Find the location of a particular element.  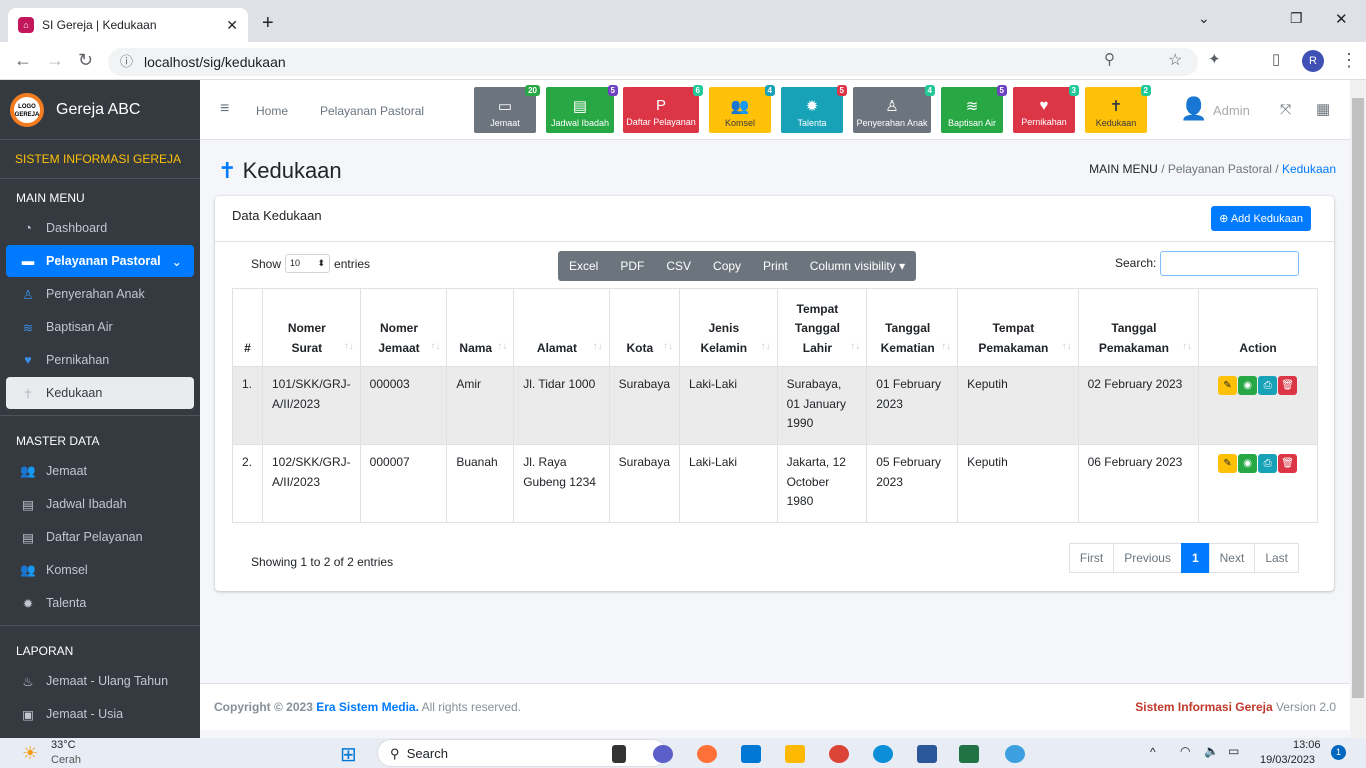

export-excel-button: Excel is located at coordinates (584, 266).